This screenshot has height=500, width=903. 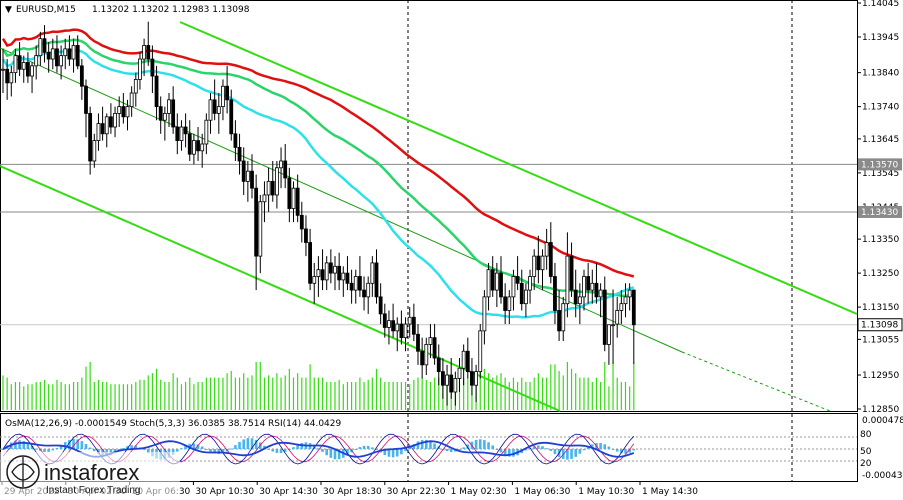 I want to click on stoch-level-80: 80, so click(x=866, y=435).